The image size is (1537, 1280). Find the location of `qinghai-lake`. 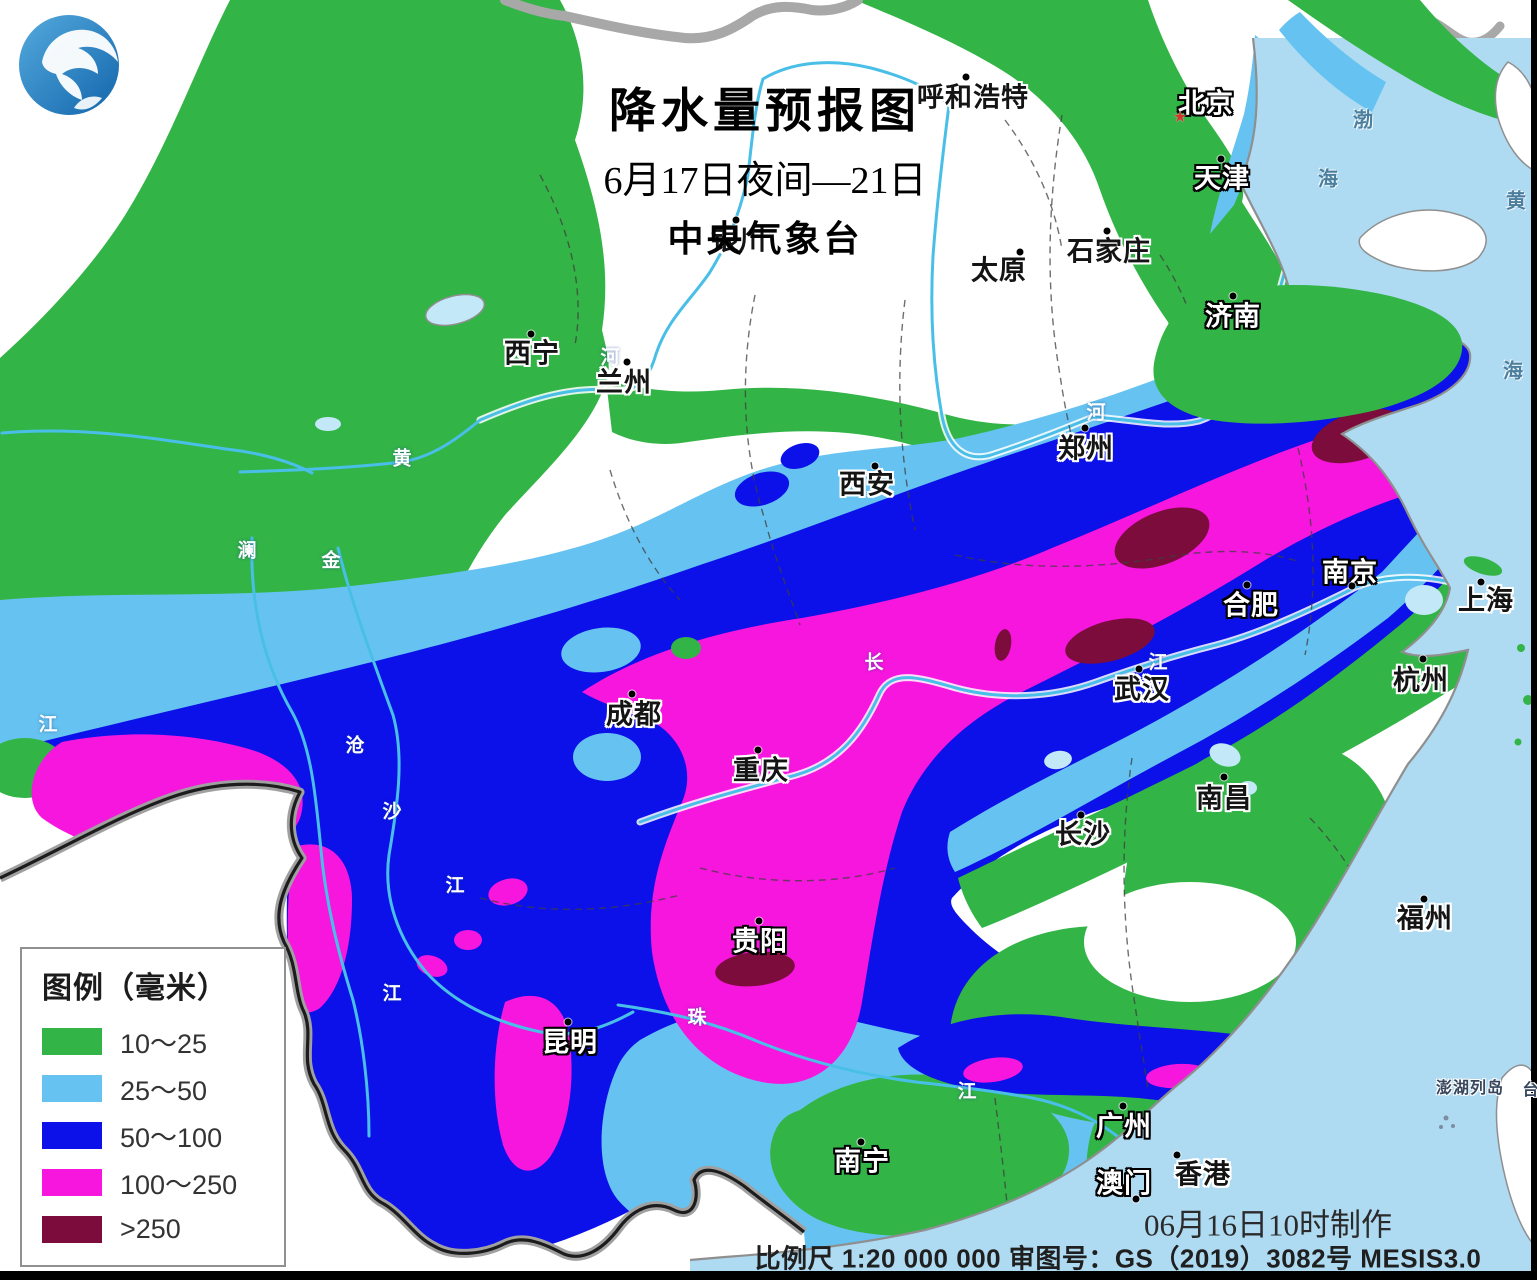

qinghai-lake is located at coordinates (455, 310).